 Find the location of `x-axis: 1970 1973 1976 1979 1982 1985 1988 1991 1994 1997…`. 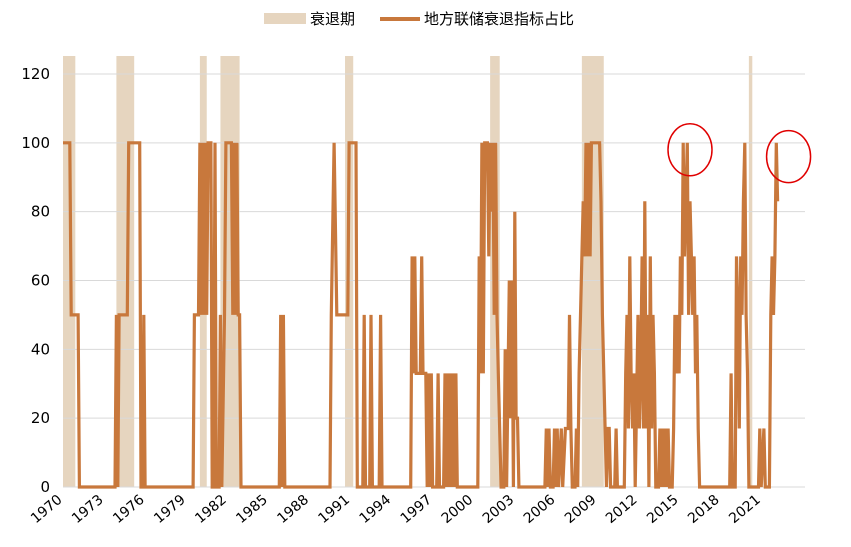

x-axis: 1970 1973 1976 1979 1982 1985 1988 1991 1994 1997… is located at coordinates (396, 509).